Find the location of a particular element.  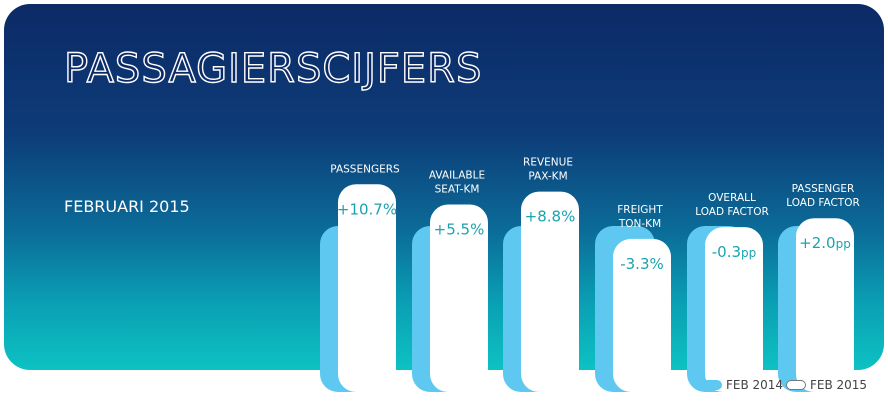

category-label: REVENUE PAX-KM is located at coordinates (548, 170).